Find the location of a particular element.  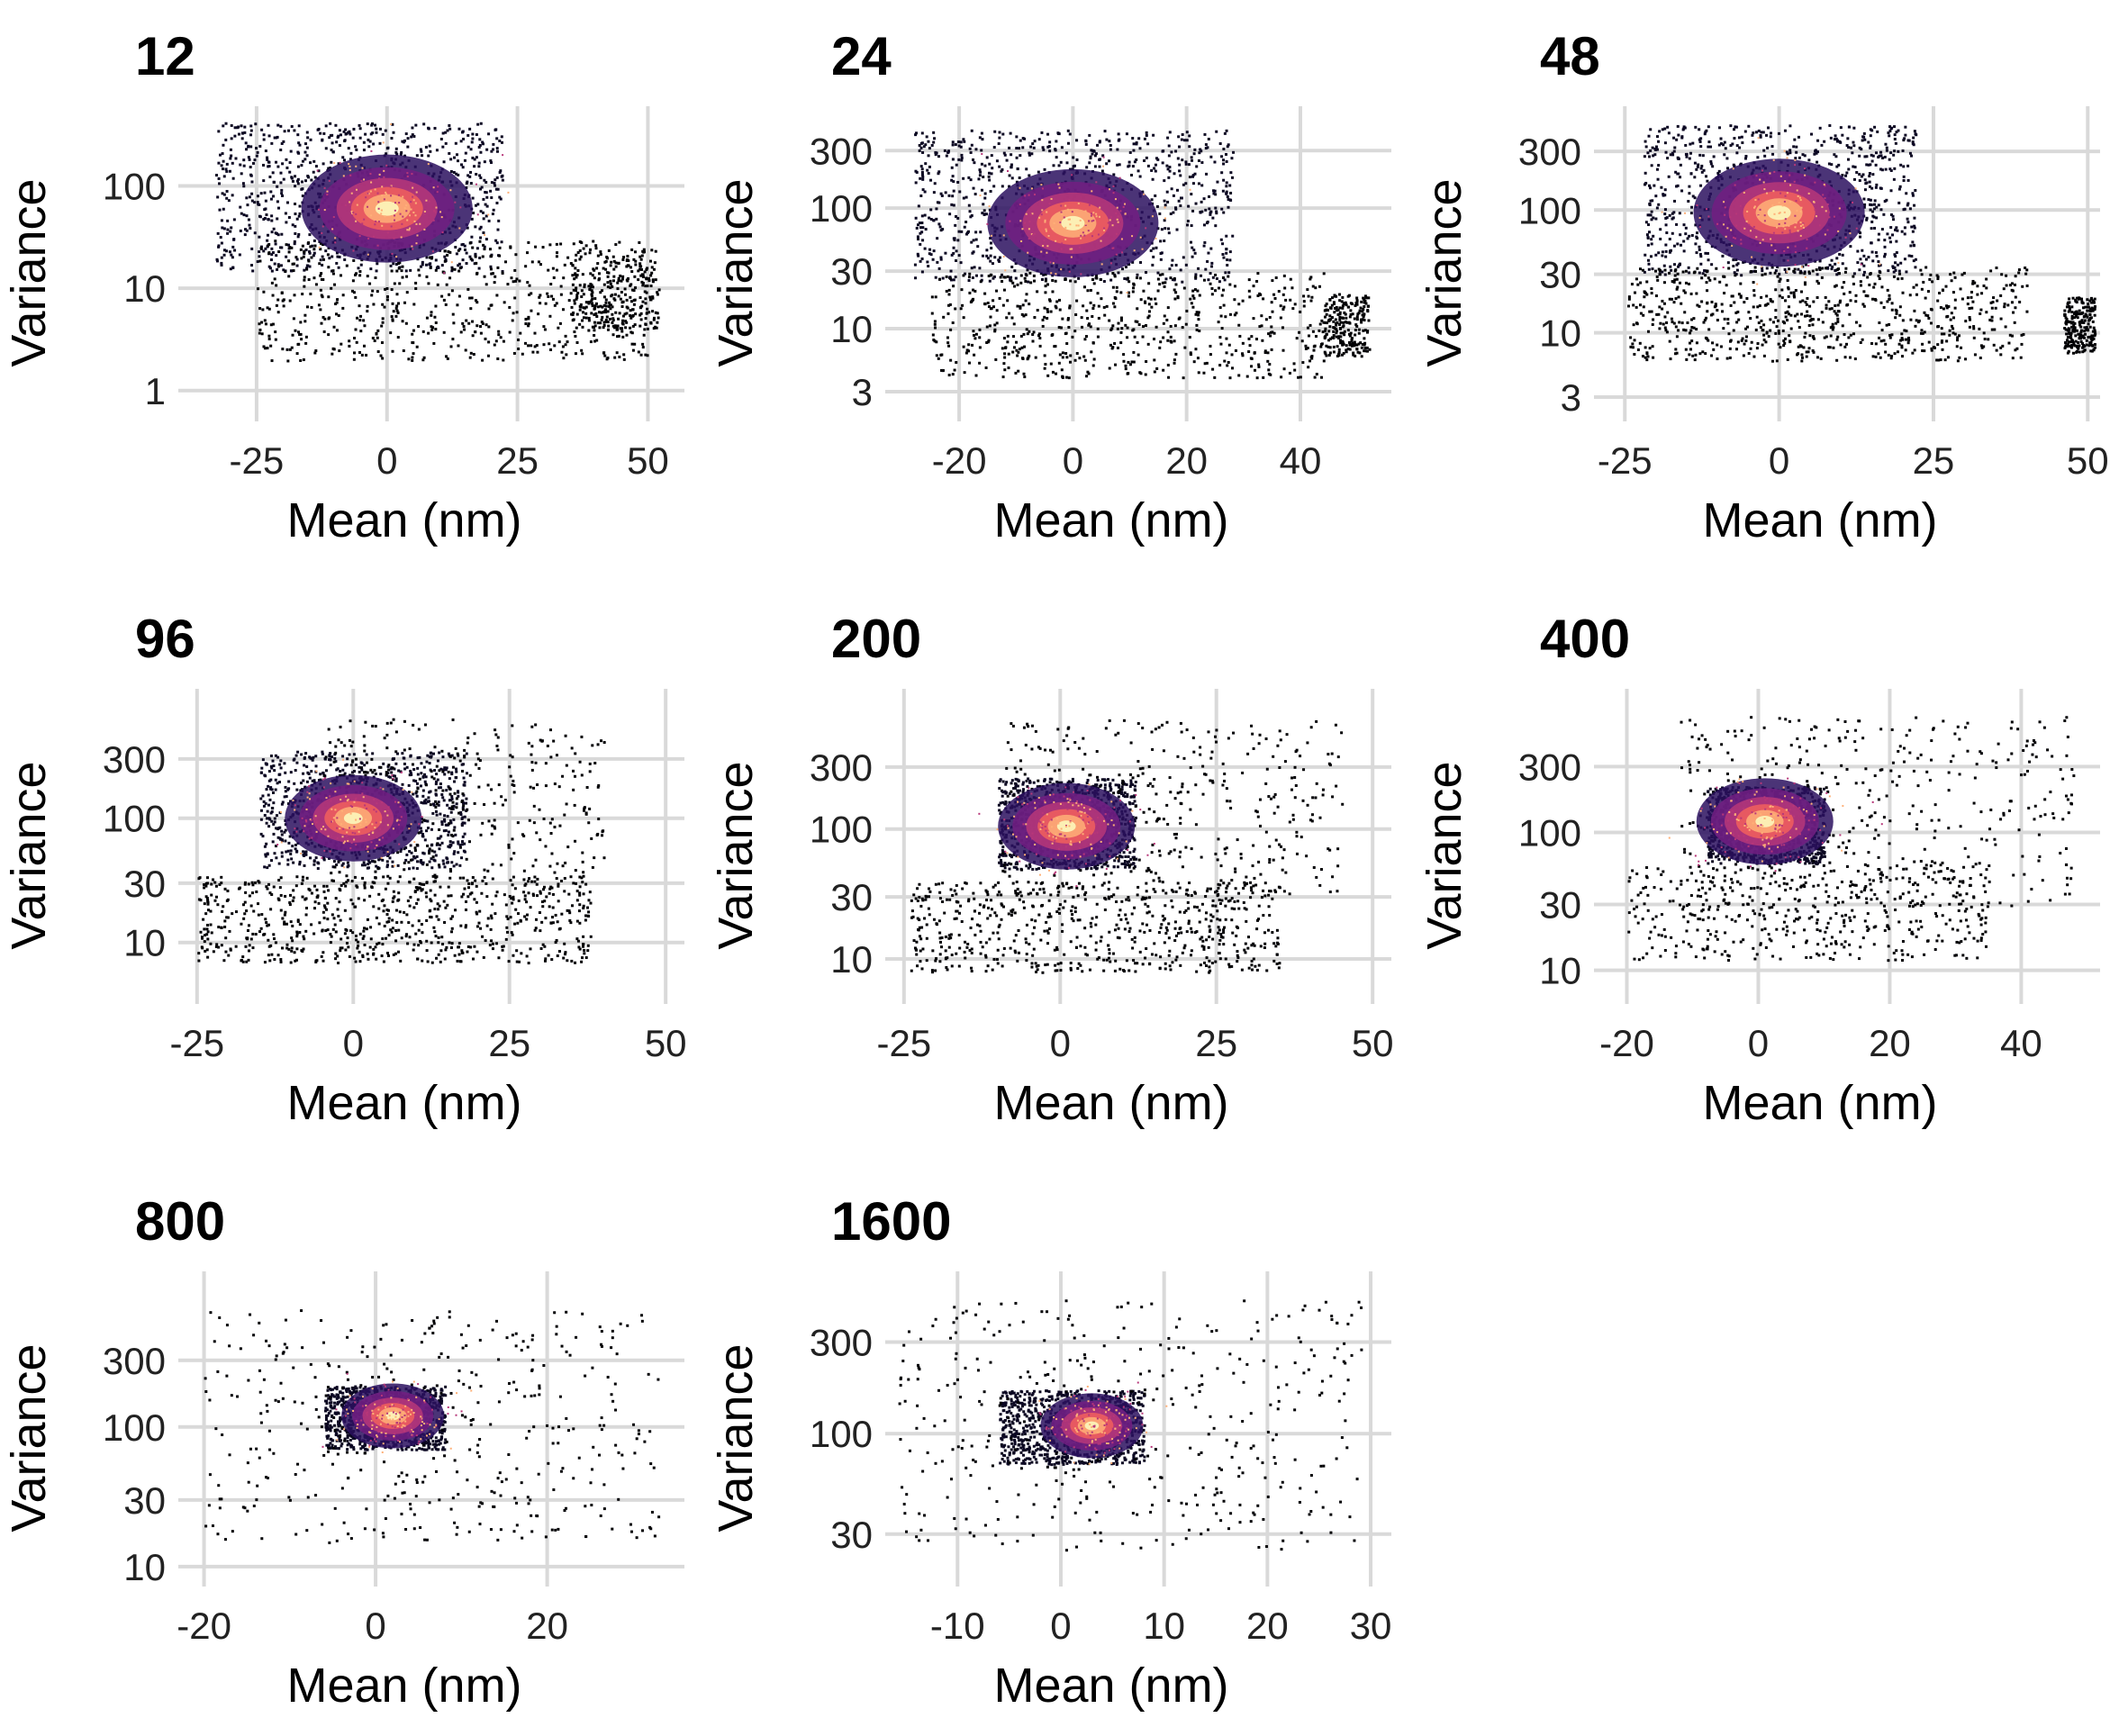

x-tick-label: 20 is located at coordinates (1186, 460).